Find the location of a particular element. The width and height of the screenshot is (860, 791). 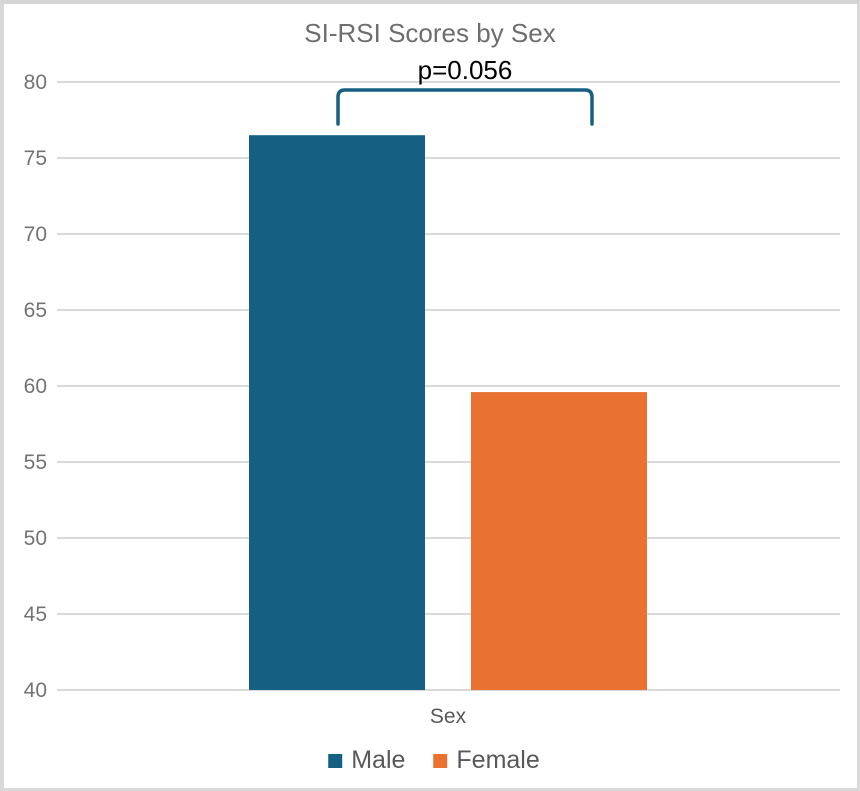

bar-female is located at coordinates (559, 541).